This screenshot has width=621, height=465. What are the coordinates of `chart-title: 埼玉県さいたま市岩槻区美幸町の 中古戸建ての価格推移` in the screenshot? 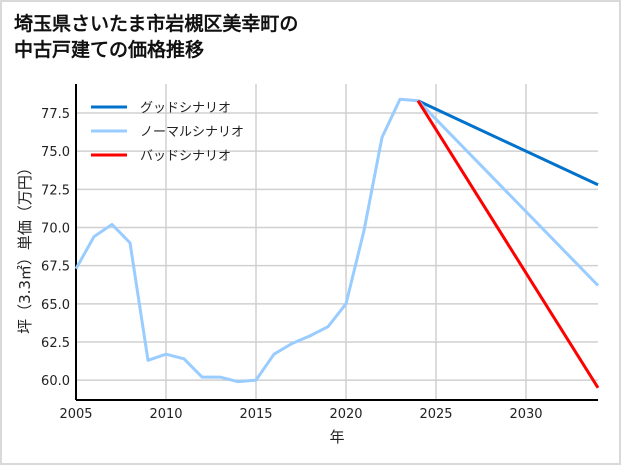 It's located at (156, 37).